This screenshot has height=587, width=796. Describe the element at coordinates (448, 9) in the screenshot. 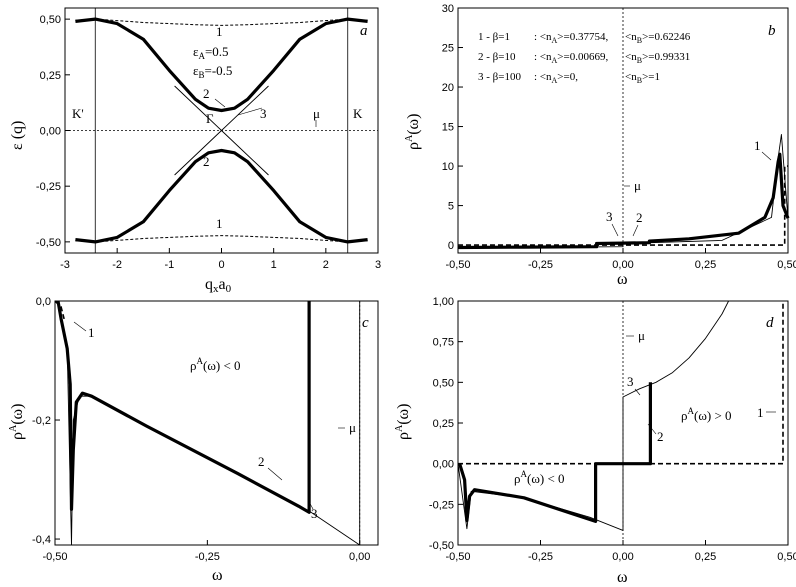

I see `ytick-label-b-6: 30` at that location.